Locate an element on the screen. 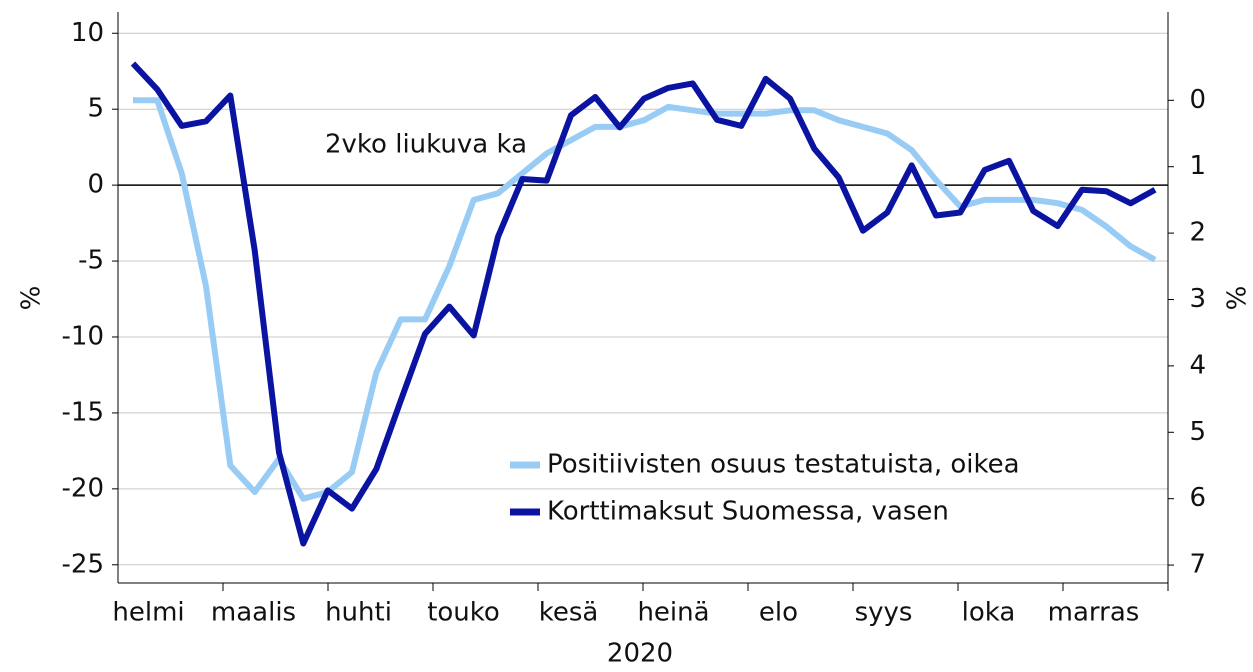  y-tick-label: 10 is located at coordinates (87, 33).